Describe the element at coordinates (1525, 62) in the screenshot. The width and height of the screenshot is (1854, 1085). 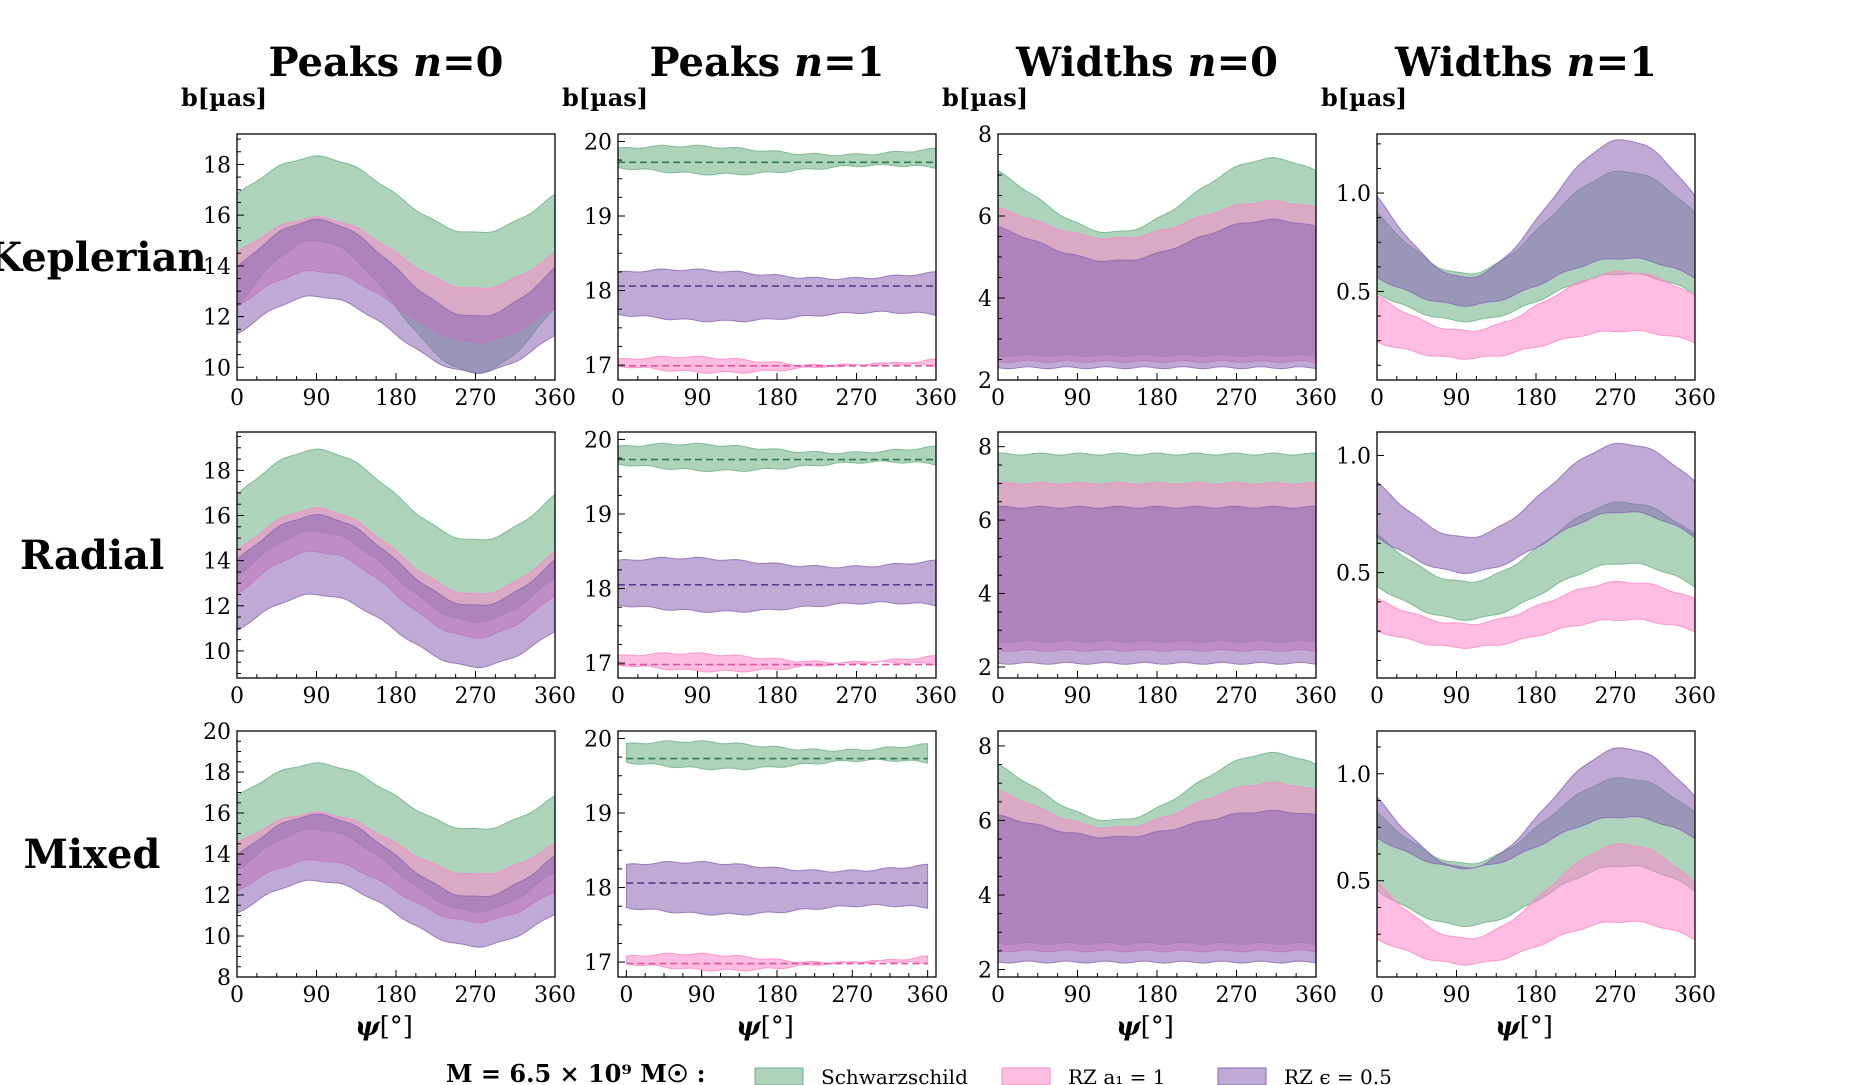
I see `column-title-3: Widths n=1` at that location.